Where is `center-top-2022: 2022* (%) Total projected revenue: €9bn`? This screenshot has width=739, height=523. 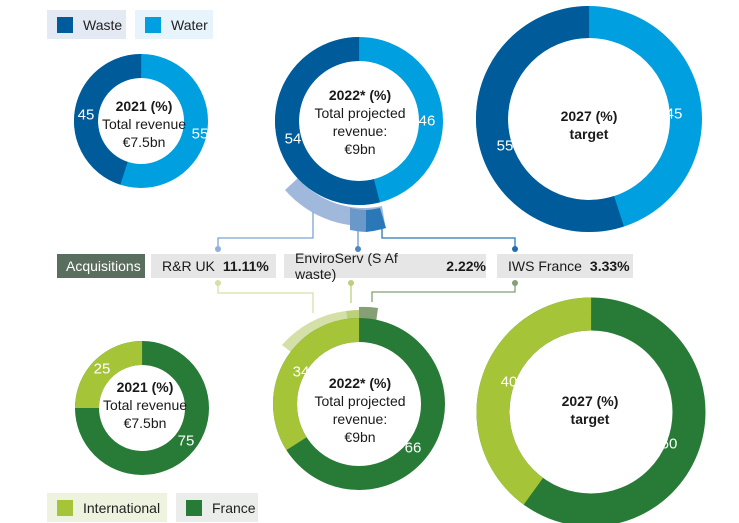
center-top-2022: 2022* (%) Total projected revenue: €9bn is located at coordinates (360, 122).